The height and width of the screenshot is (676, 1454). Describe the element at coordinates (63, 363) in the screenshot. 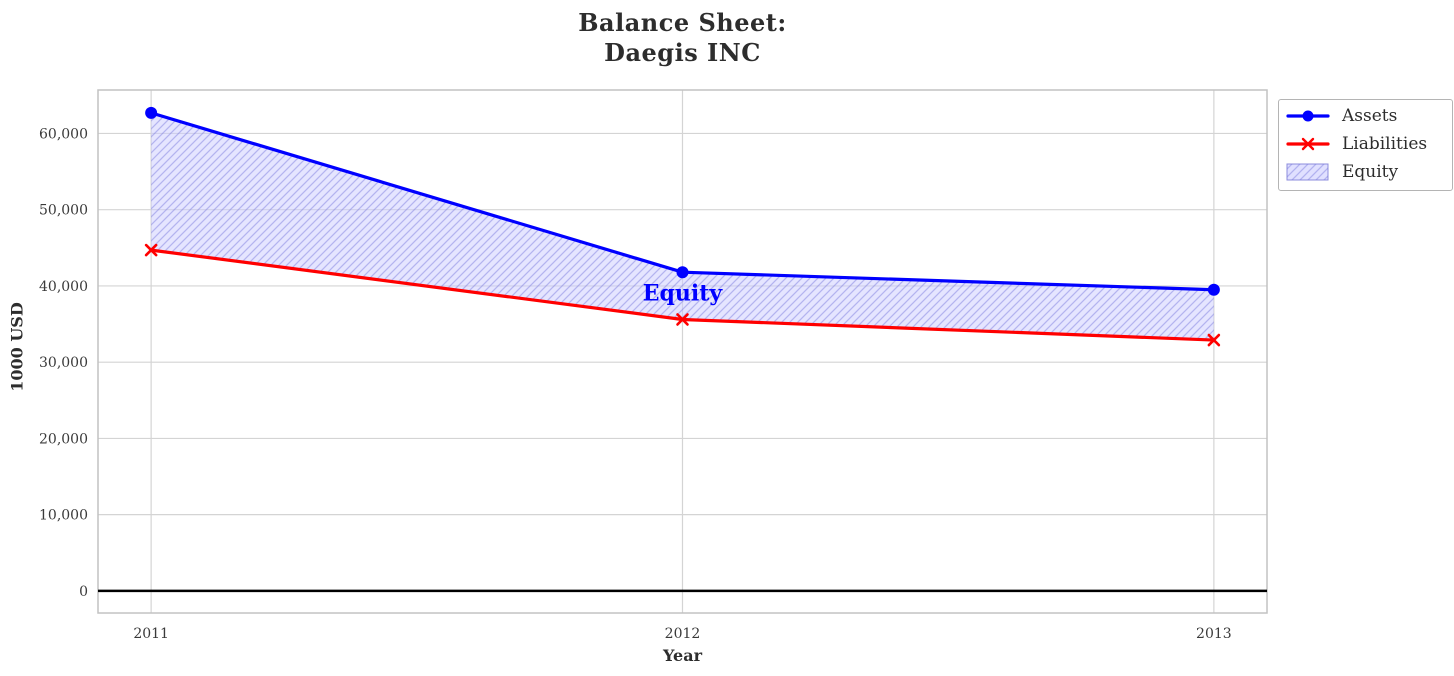

I see `y-tick-label: 30,000` at that location.